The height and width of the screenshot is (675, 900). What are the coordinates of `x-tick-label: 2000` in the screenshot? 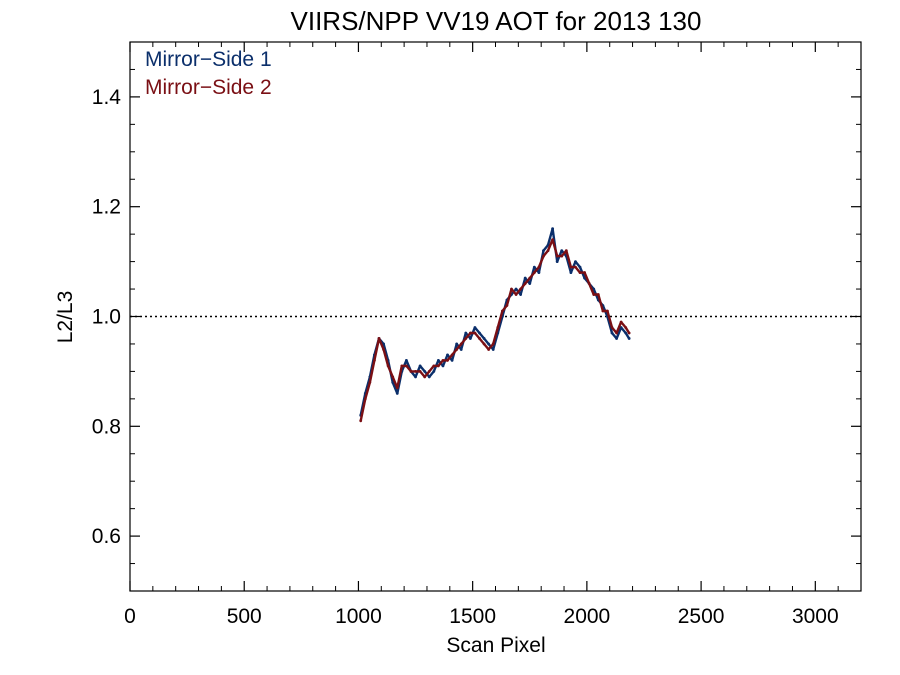 It's located at (587, 616).